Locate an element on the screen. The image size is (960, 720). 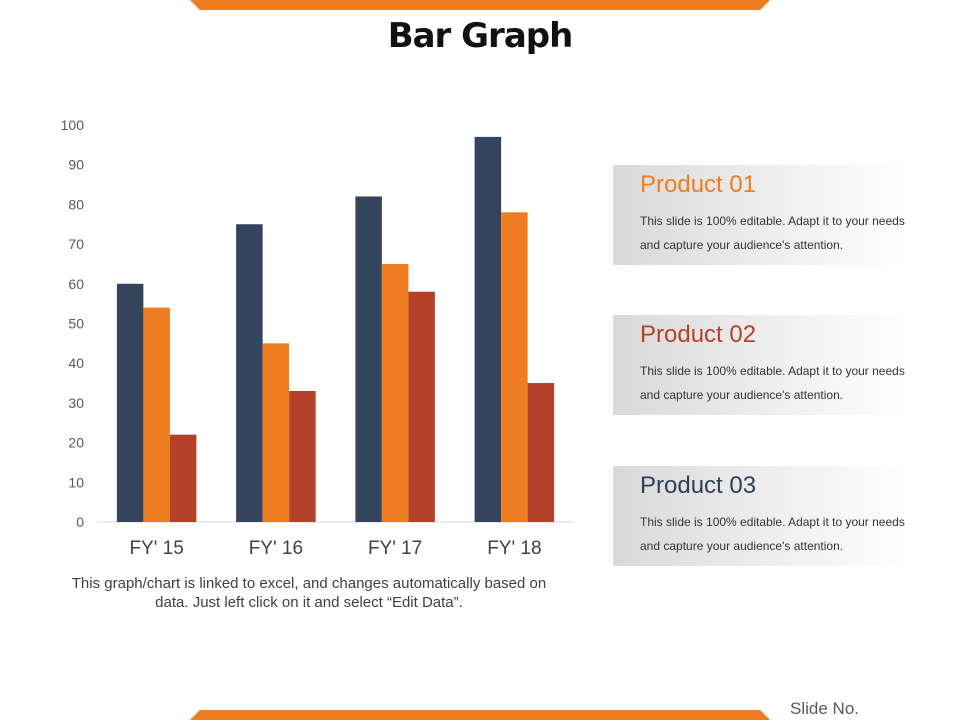
top-accent-bar is located at coordinates (480, 5).